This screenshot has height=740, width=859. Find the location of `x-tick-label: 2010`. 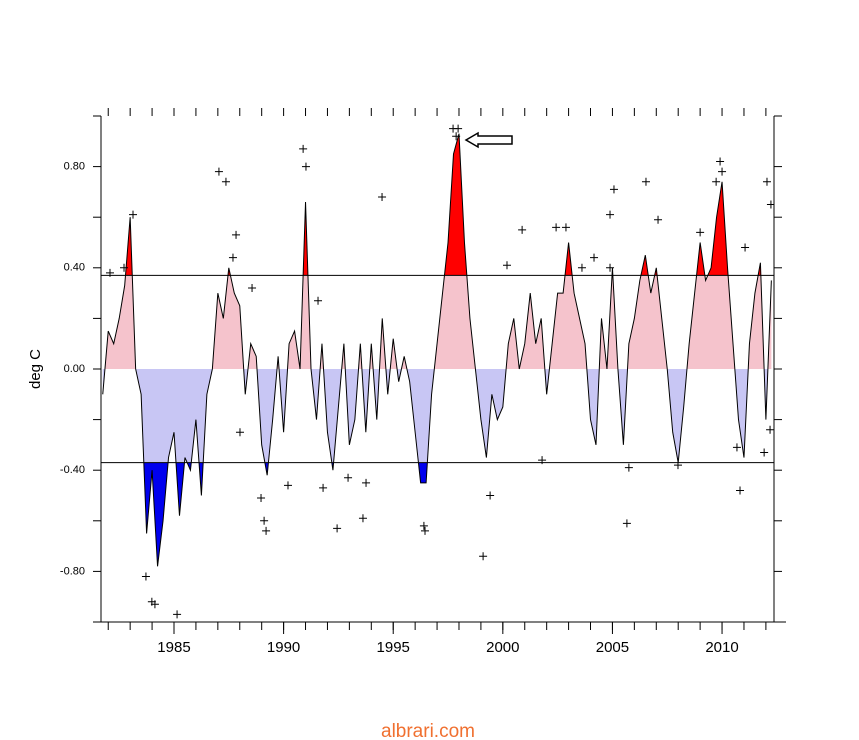

x-tick-label: 2010 is located at coordinates (721, 647).